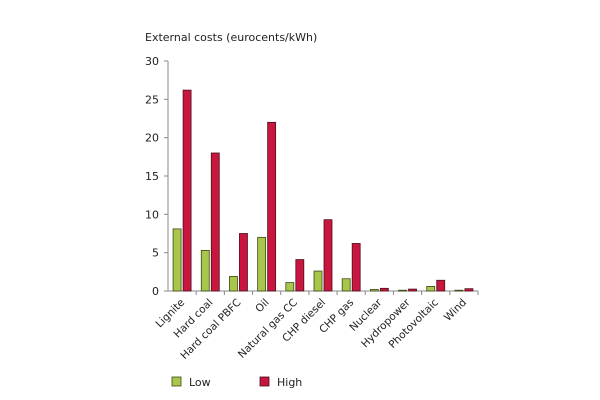 The image size is (600, 400). I want to click on y-tick-label: 30, so click(152, 61).